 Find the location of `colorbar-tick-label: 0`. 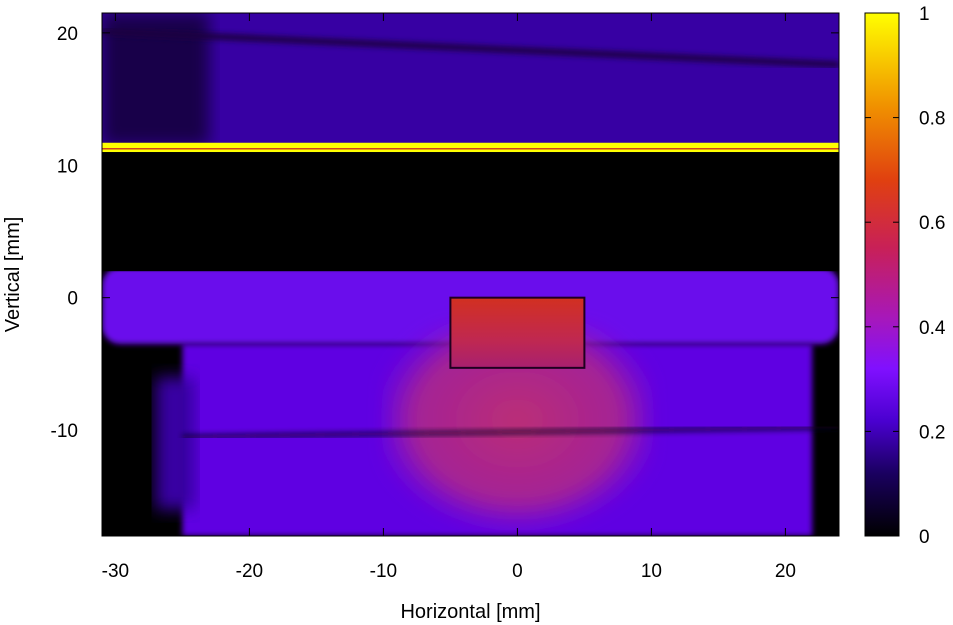

colorbar-tick-label: 0 is located at coordinates (924, 537).